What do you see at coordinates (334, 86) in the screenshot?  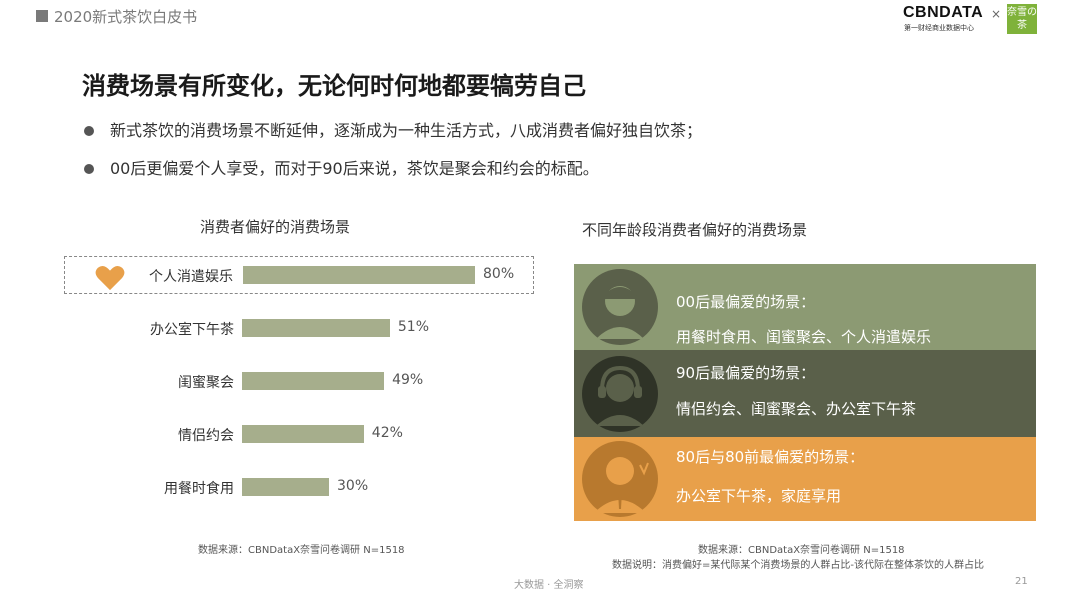 I see `page-title: 消费场景有所变化，无论何时何地都要犒劳自己` at bounding box center [334, 86].